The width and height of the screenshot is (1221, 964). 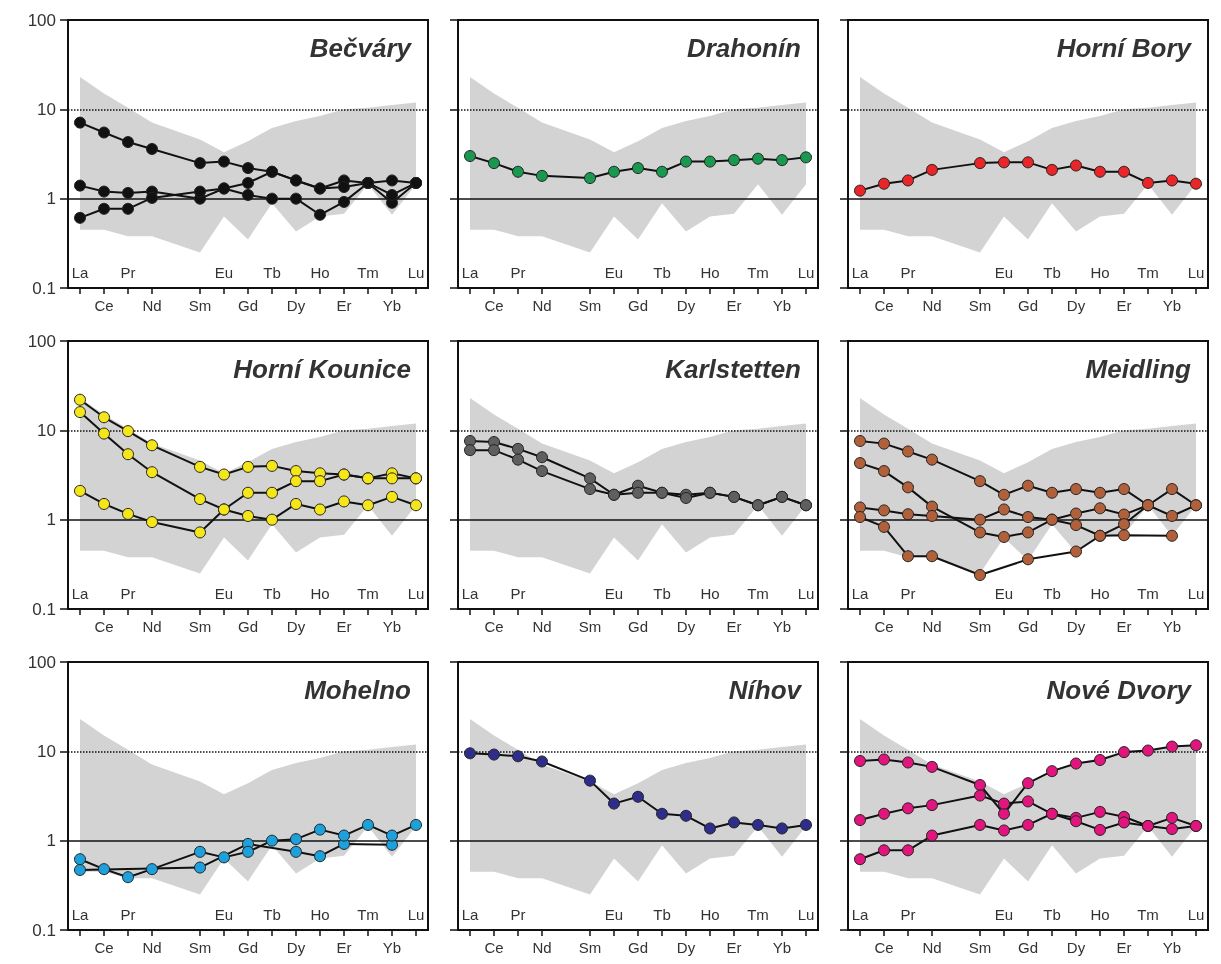 What do you see at coordinates (46, 430) in the screenshot?
I see `y-tick-label: 10` at bounding box center [46, 430].